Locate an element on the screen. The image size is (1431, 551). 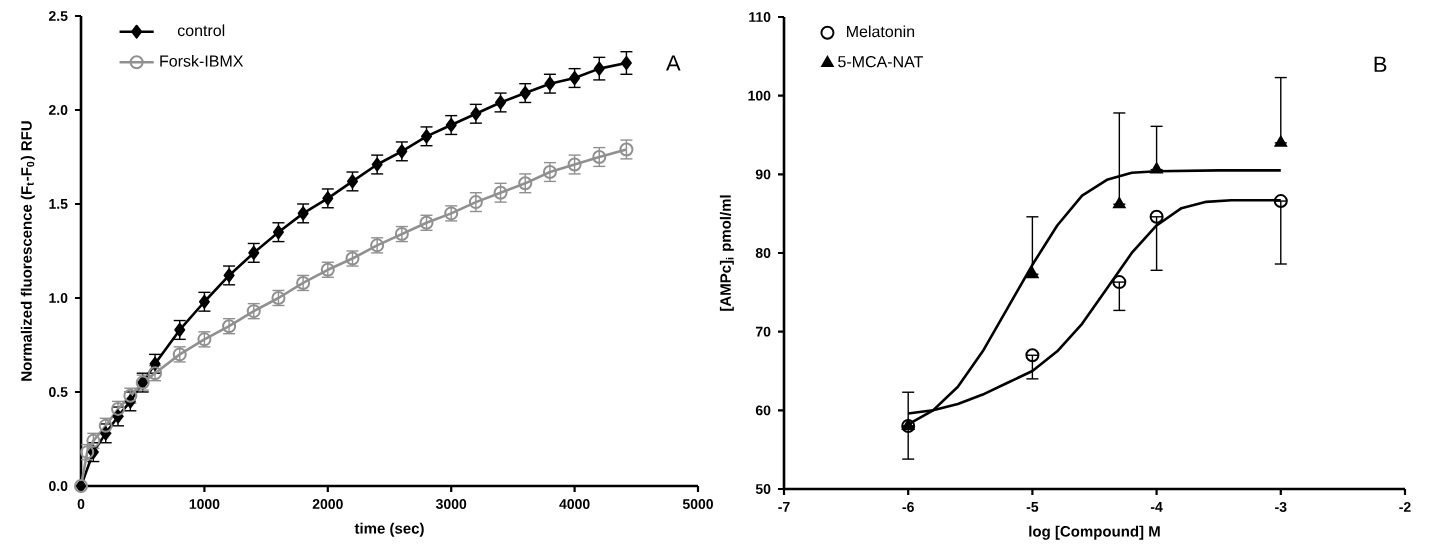
x-tick-label: -7 is located at coordinates (784, 507).